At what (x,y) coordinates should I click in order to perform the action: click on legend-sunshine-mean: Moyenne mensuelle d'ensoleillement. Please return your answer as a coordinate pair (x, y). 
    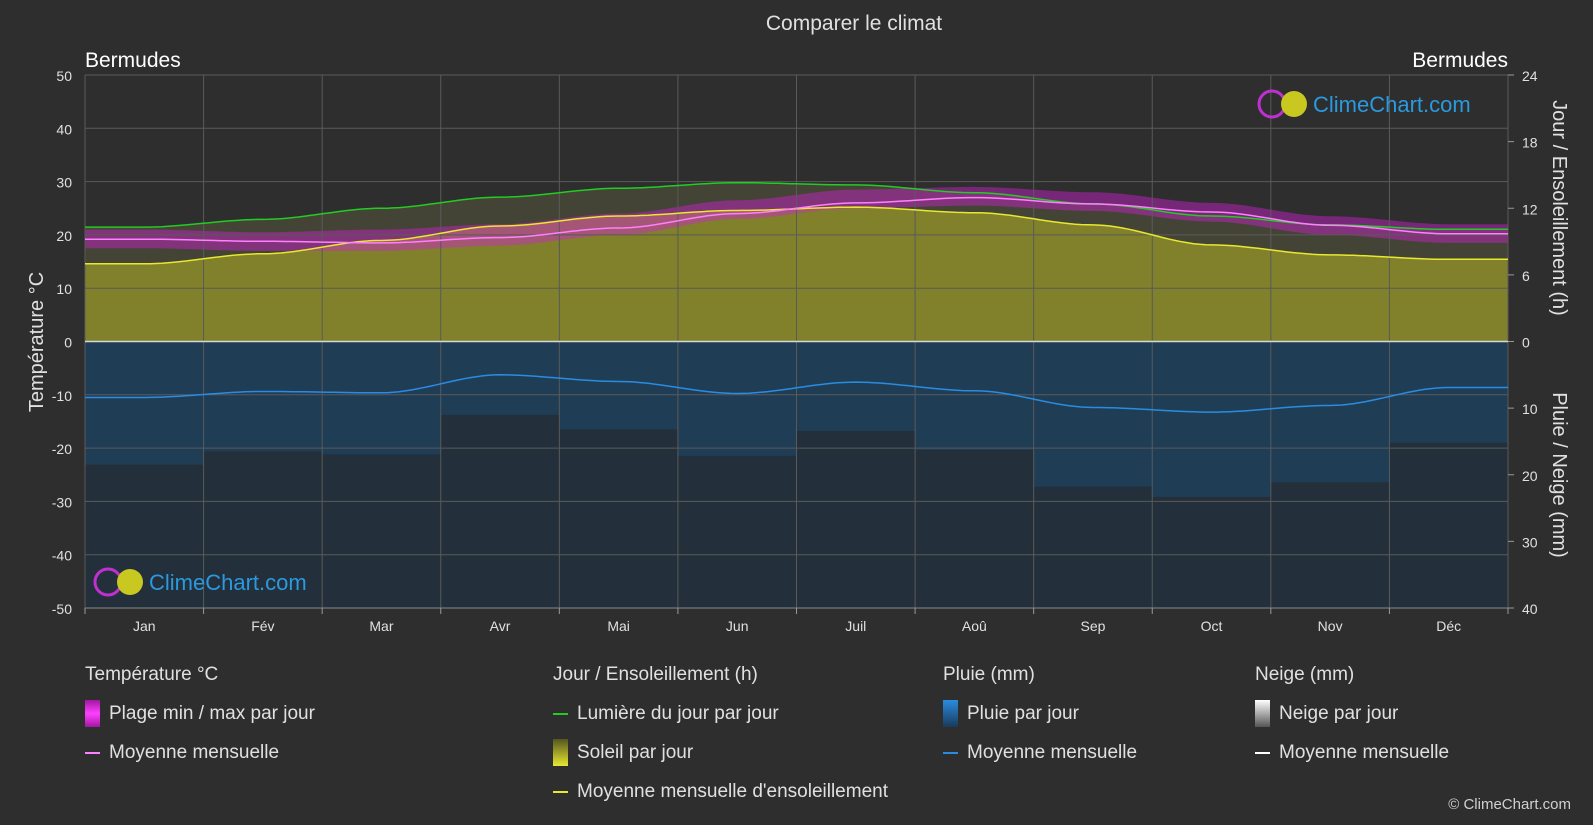
    Looking at the image, I should click on (720, 791).